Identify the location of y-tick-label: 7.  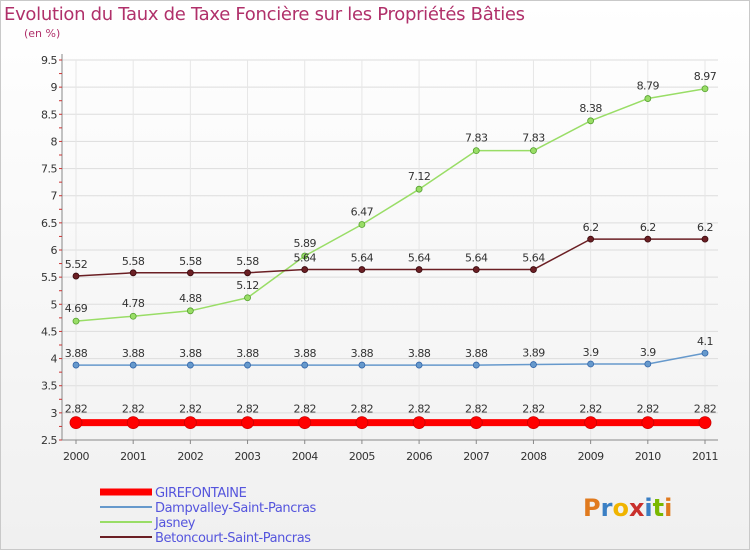
(54, 196).